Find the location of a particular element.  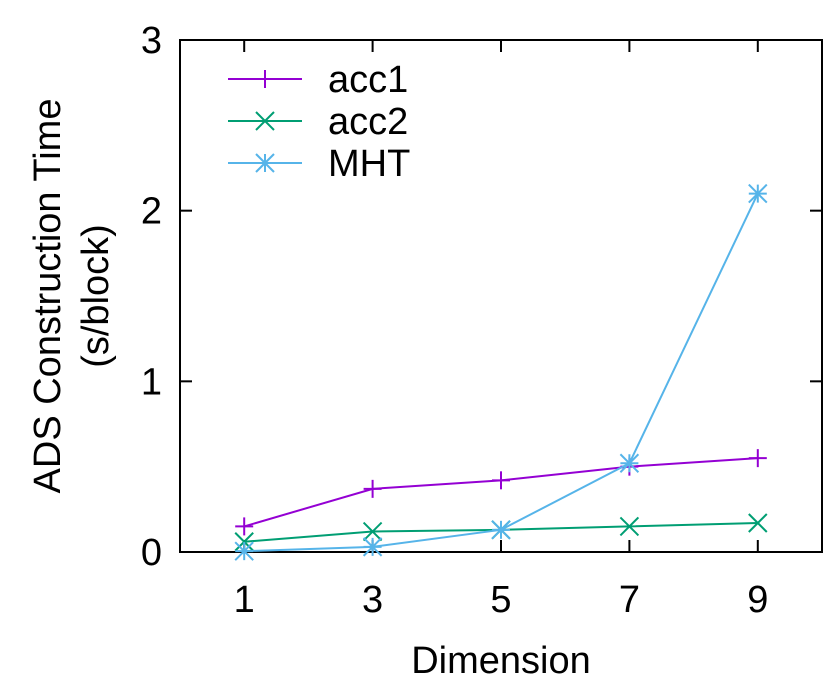

legend-entry: MHT is located at coordinates (319, 164).